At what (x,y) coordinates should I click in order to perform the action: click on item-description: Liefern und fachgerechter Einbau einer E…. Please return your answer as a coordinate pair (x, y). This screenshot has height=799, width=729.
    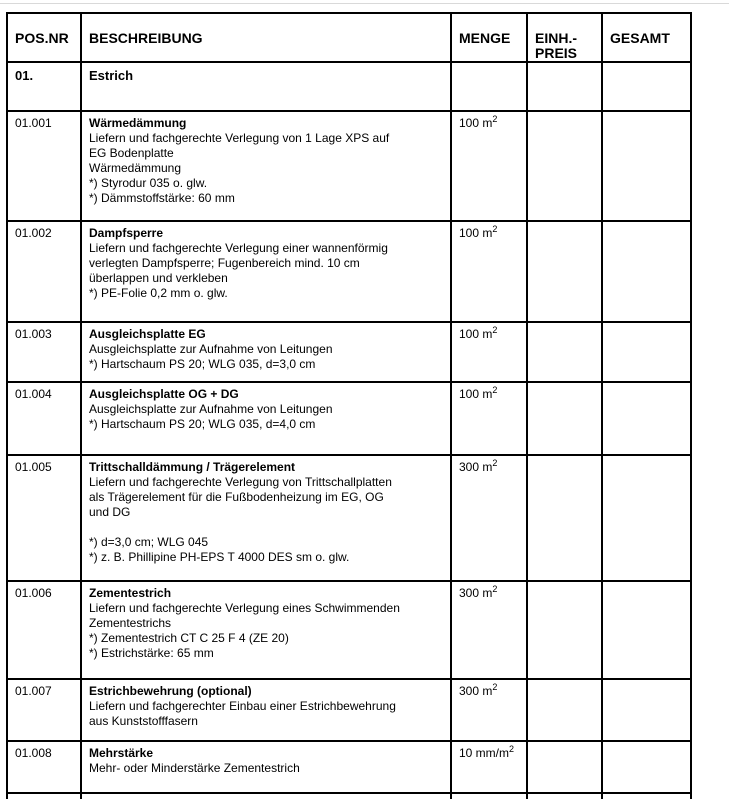
    Looking at the image, I should click on (242, 713).